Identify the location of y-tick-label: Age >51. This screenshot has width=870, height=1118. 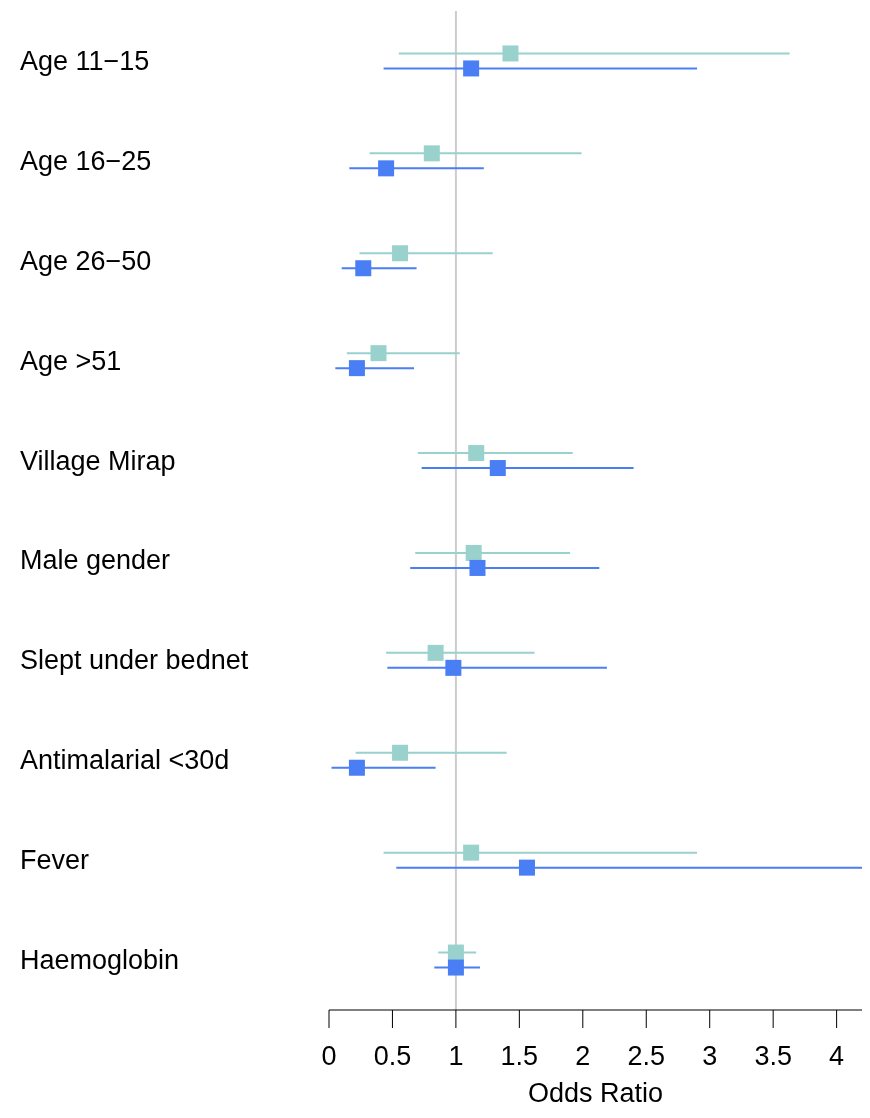
(71, 360).